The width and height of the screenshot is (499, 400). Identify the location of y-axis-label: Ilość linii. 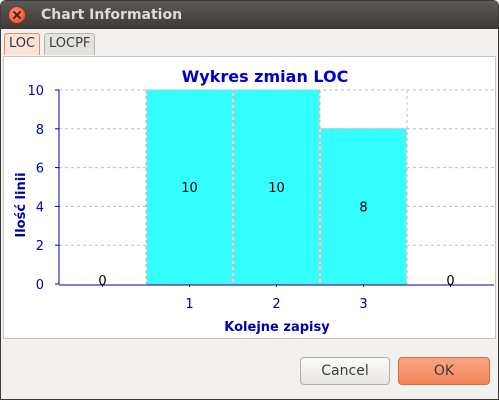
(21, 204).